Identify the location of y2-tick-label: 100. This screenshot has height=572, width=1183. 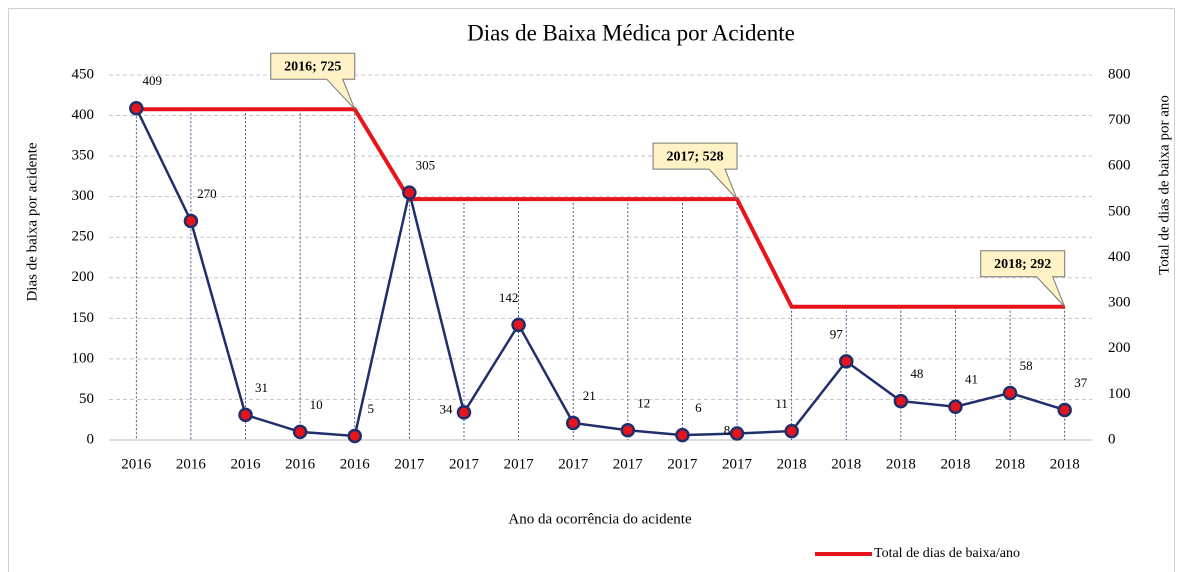
(1119, 394).